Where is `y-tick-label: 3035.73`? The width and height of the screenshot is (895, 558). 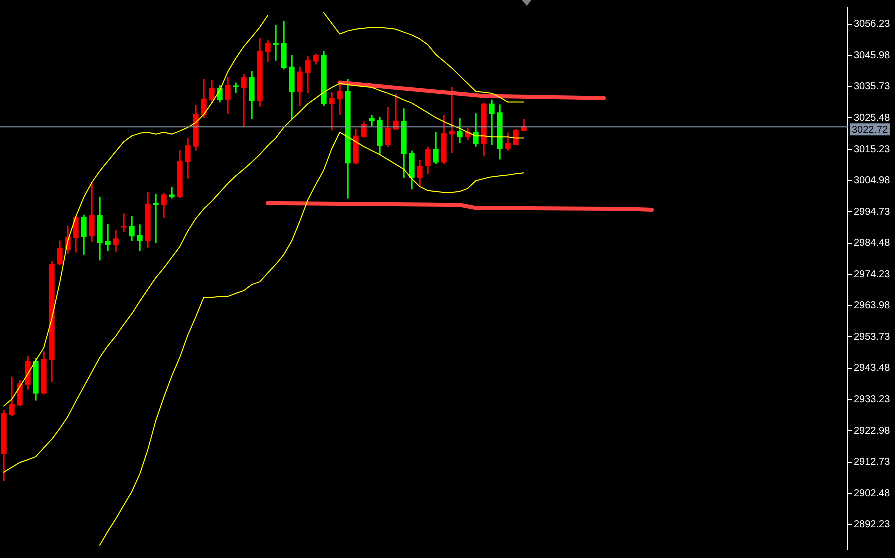 y-tick-label: 3035.73 is located at coordinates (872, 87).